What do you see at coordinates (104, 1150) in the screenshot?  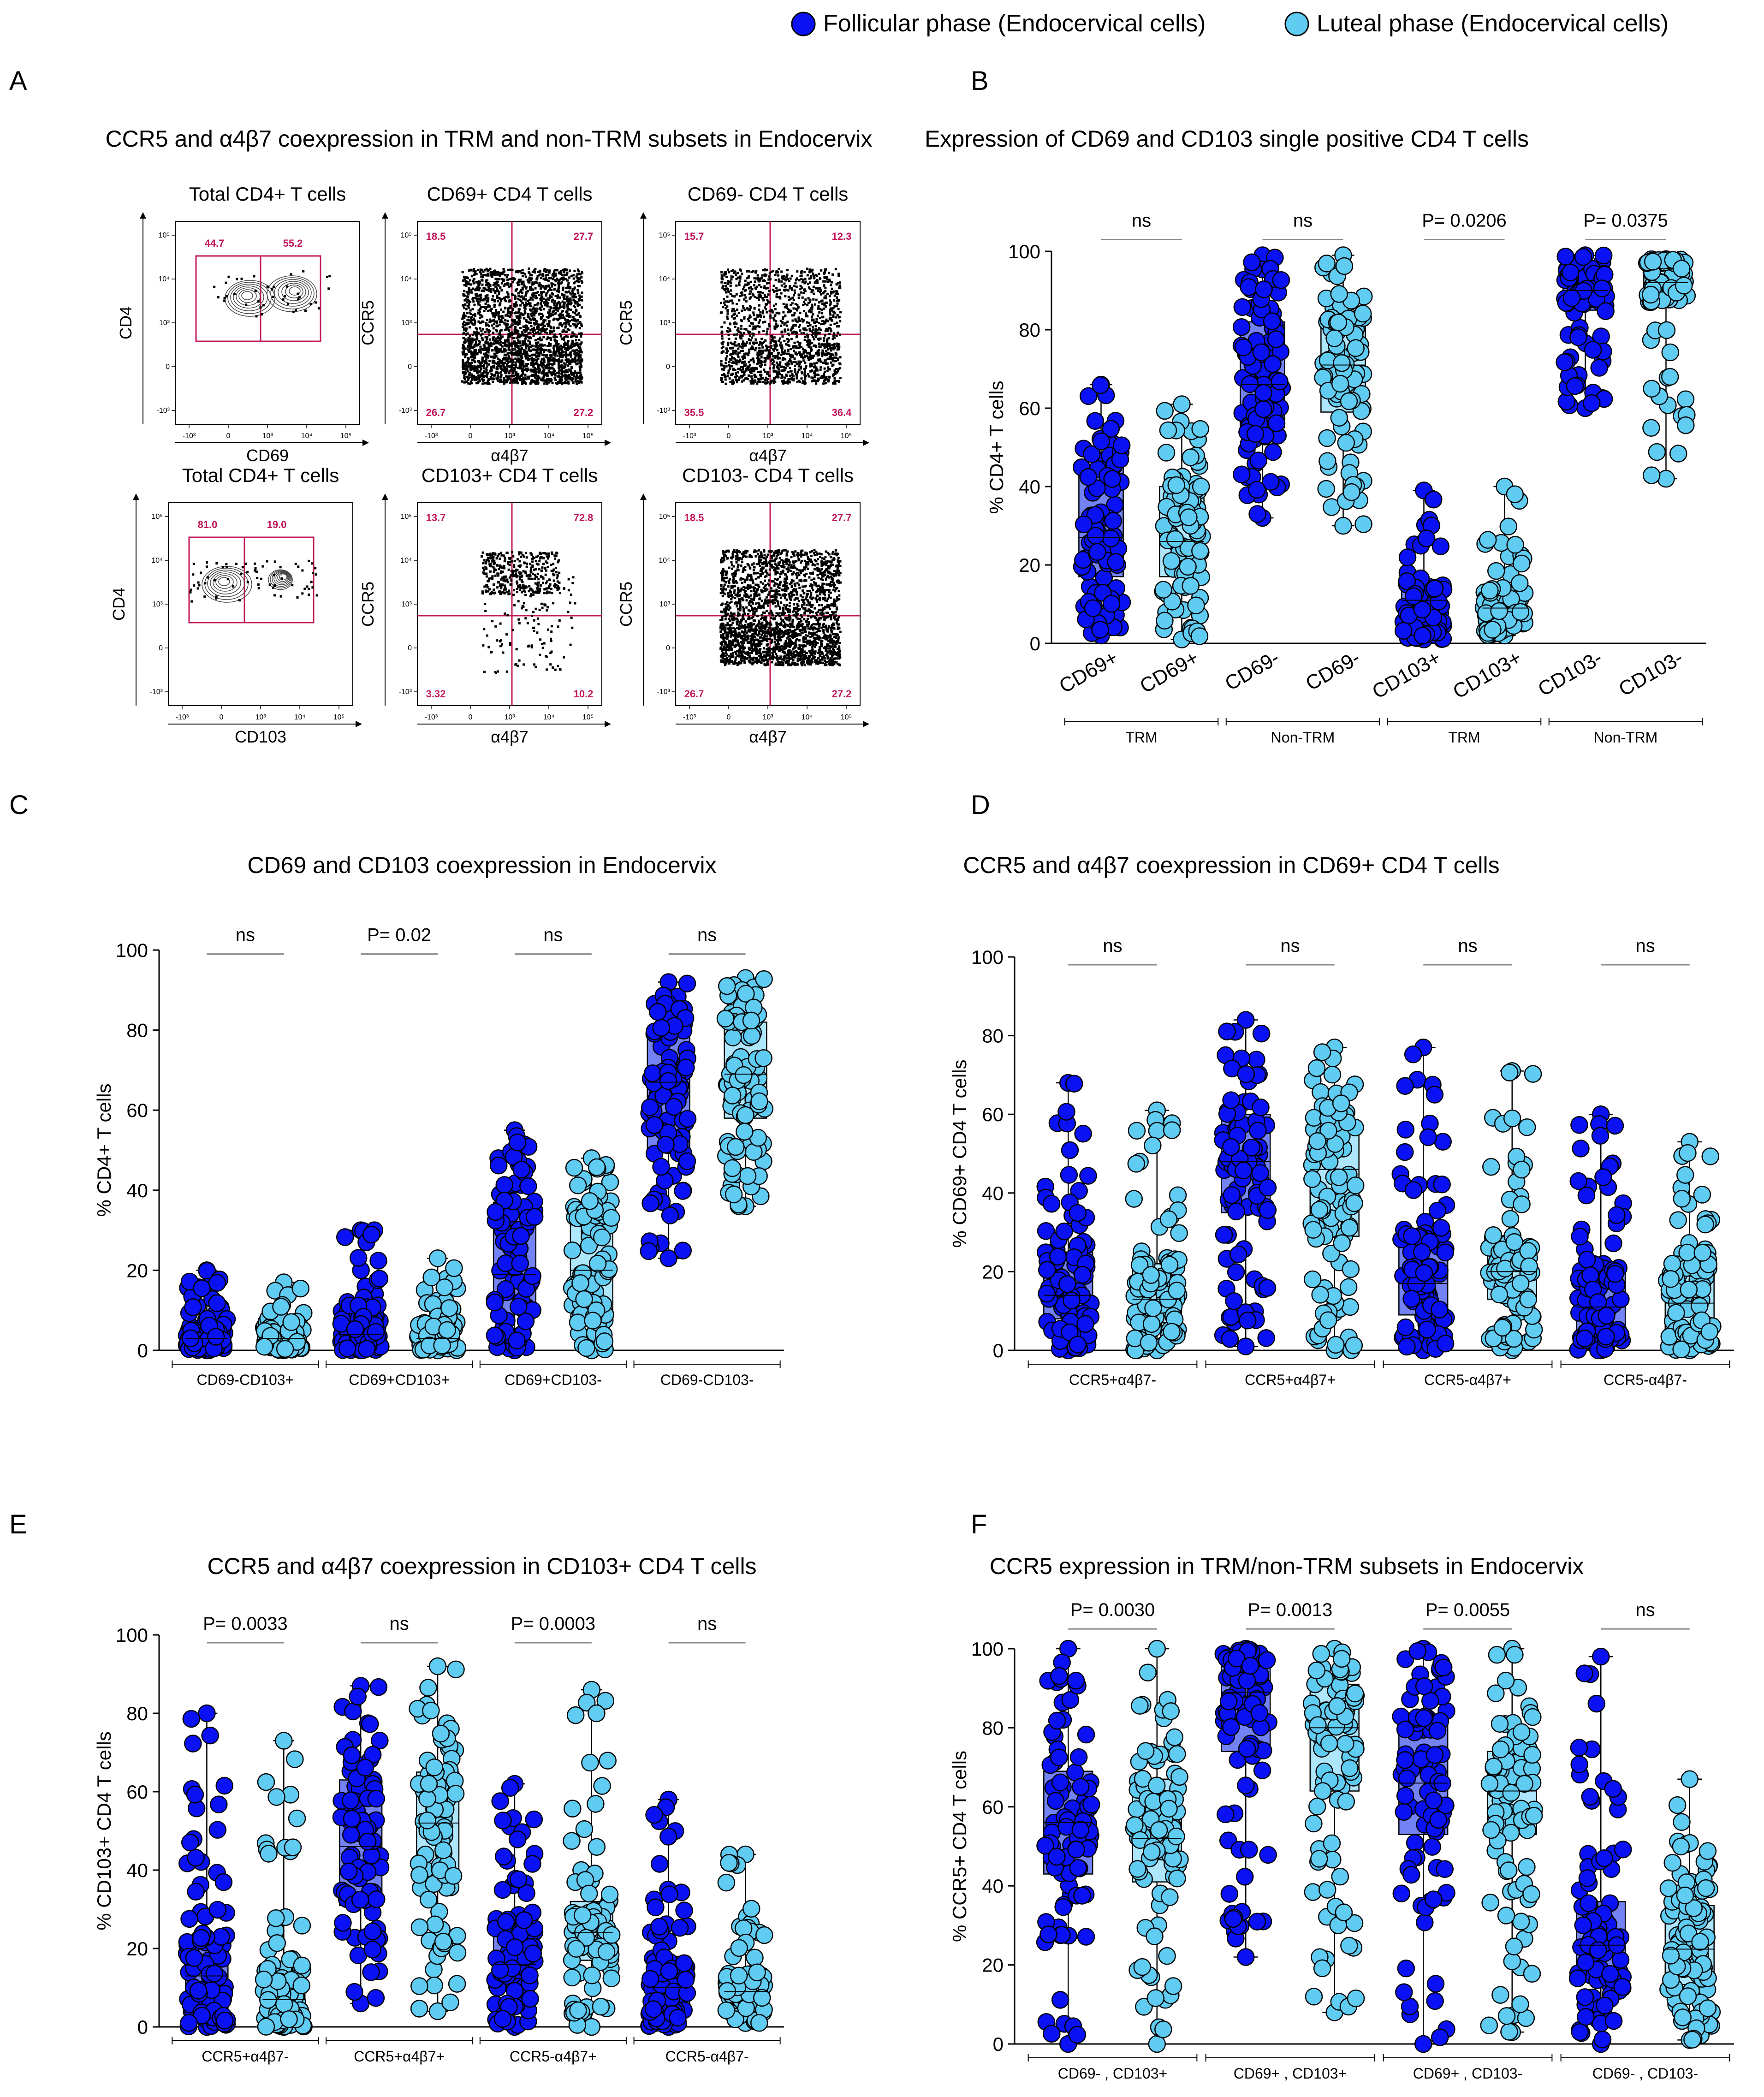 I see `y-axis-label: % CD4+ T cells` at bounding box center [104, 1150].